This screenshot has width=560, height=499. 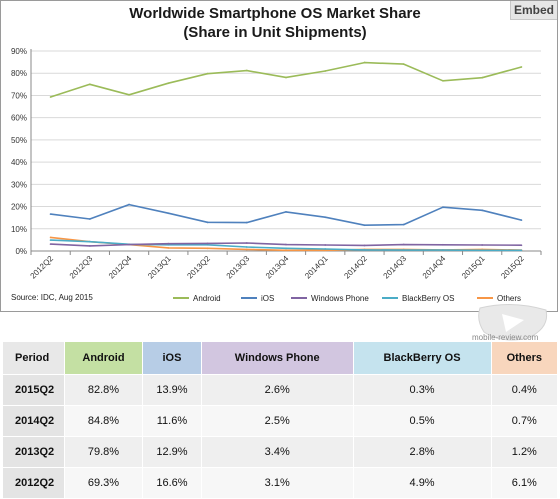 I want to click on table-row: 2014Q2 84.8% 11.6% 2.5% 0.5% 0.7%, so click(x=280, y=421).